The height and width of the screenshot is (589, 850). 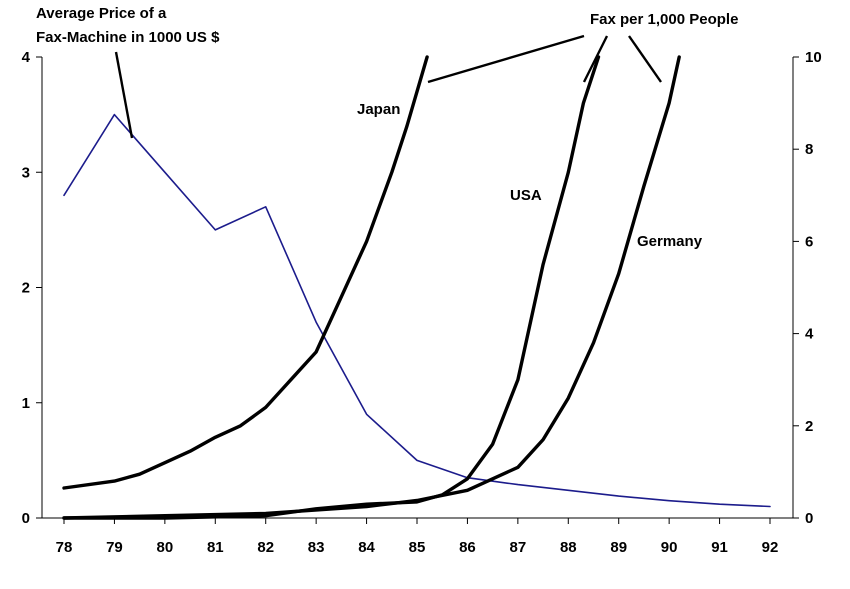 I want to click on usa-label: USA, so click(x=526, y=195).